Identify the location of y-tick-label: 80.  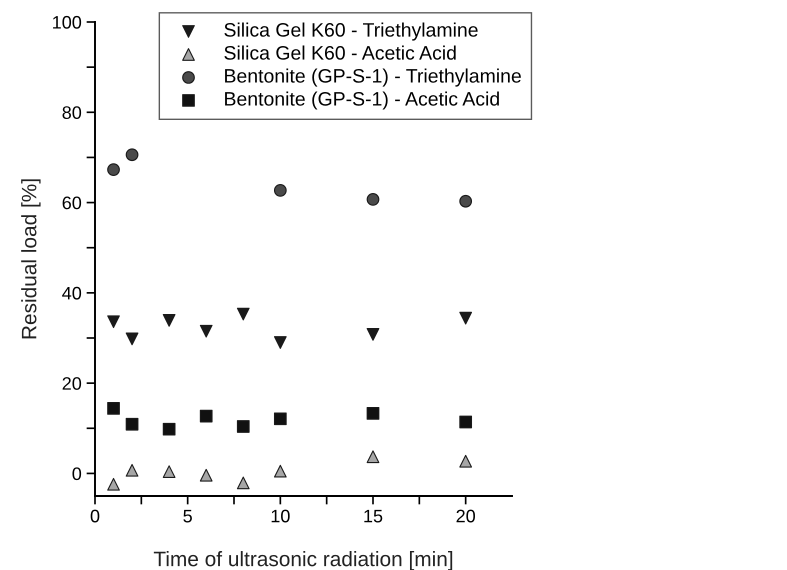
(72, 113).